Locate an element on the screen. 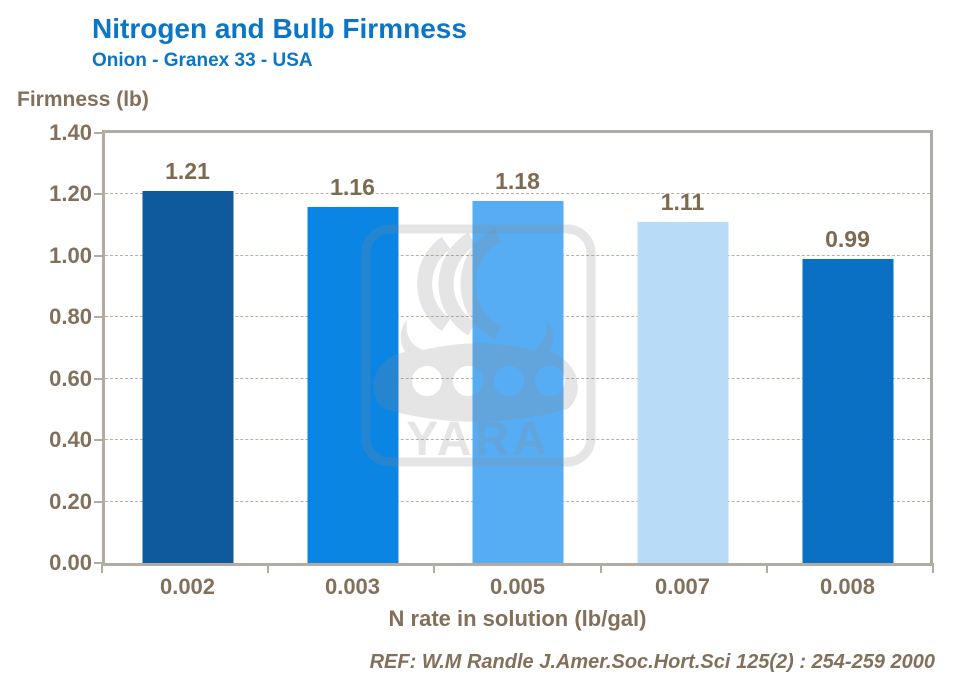 The width and height of the screenshot is (954, 693). bar-value-label: 1.21 is located at coordinates (187, 171).